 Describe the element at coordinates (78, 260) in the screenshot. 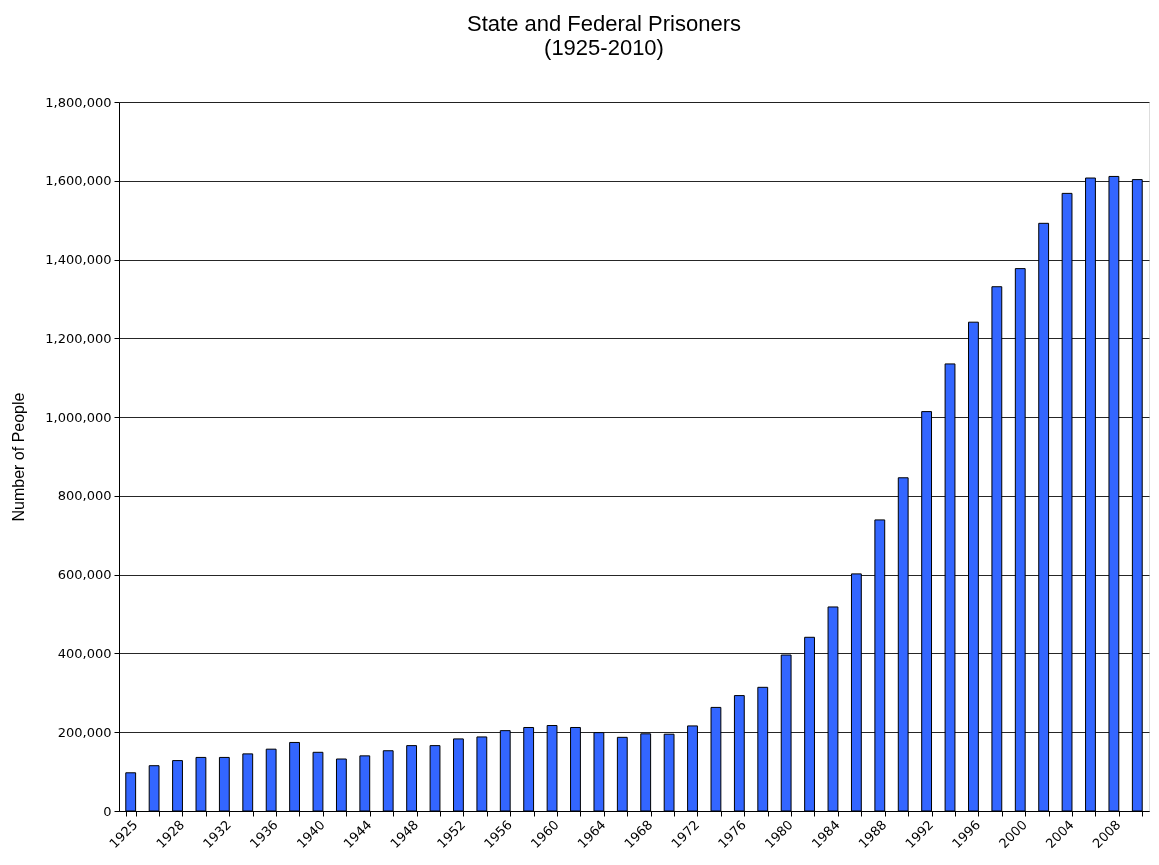

I see `y-tick-label: 1,400,000` at that location.